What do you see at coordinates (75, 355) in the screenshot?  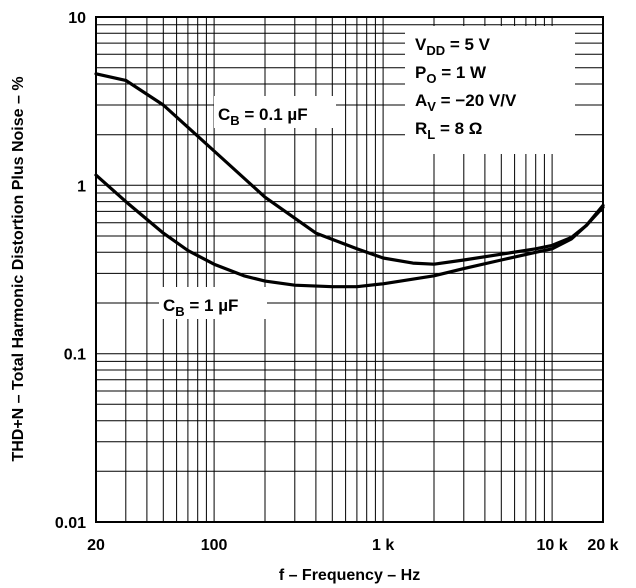 I see `y-tick-label: 0.1` at bounding box center [75, 355].